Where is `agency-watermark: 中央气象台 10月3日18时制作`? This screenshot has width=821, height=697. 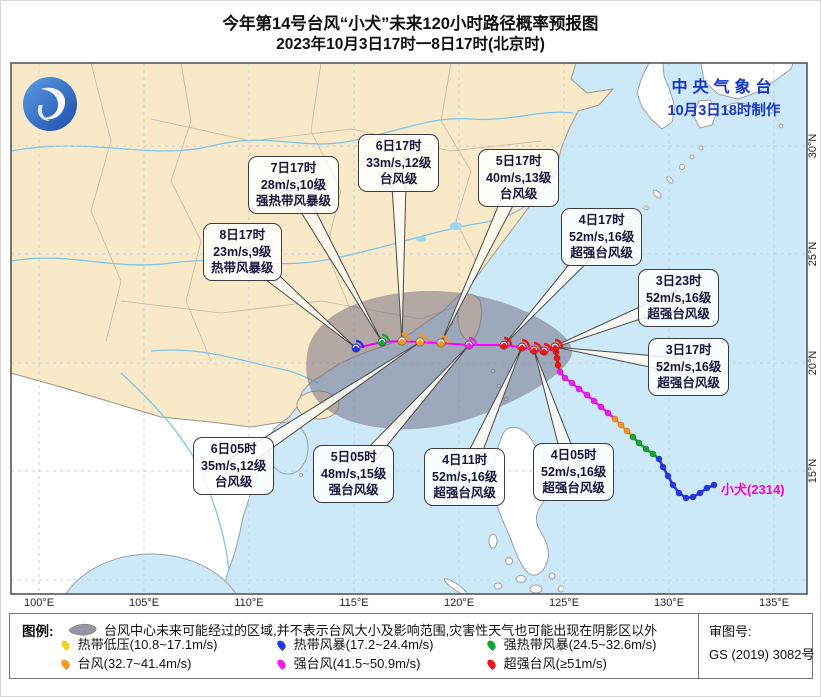 agency-watermark: 中央气象台 10月3日18时制作 is located at coordinates (724, 96).